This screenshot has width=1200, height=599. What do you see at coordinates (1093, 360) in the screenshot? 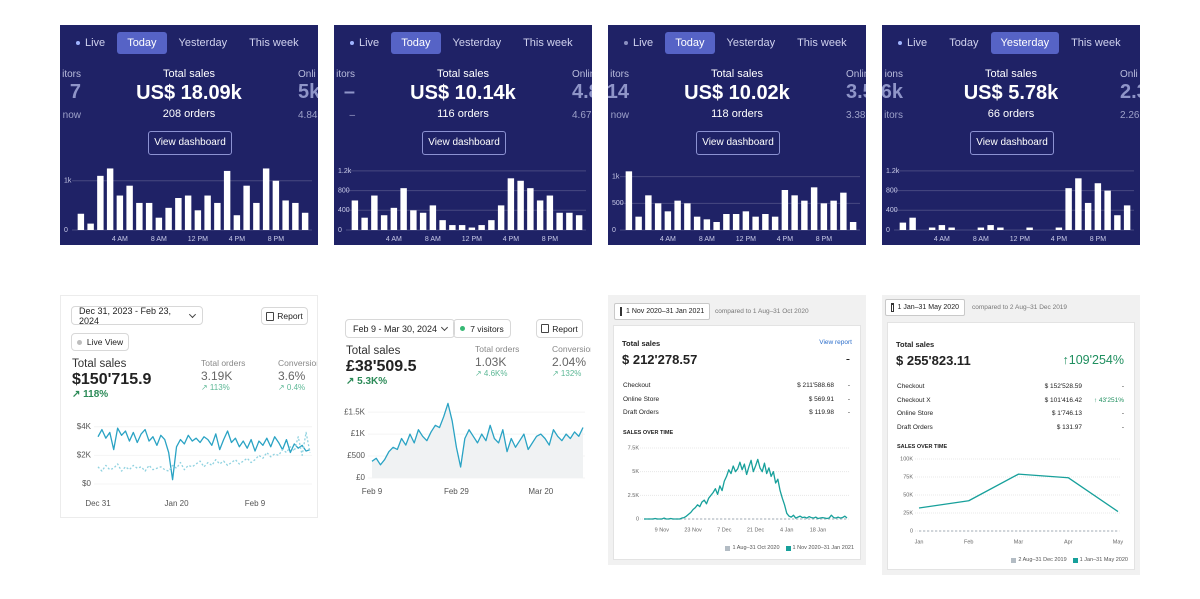
I see `total-change: ↑109'254%` at bounding box center [1093, 360].